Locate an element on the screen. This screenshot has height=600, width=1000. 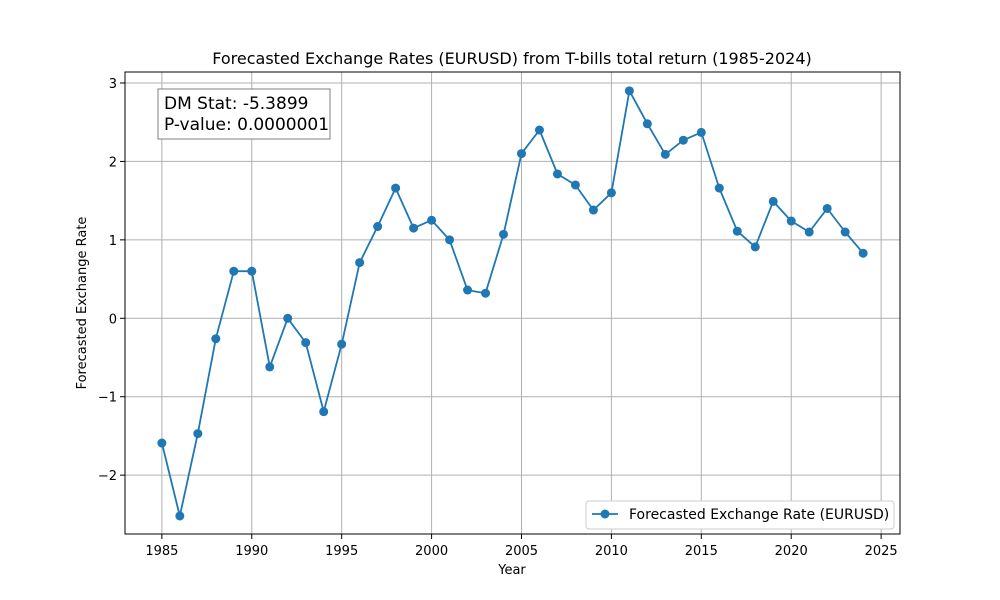
legend-box is located at coordinates (740, 515).